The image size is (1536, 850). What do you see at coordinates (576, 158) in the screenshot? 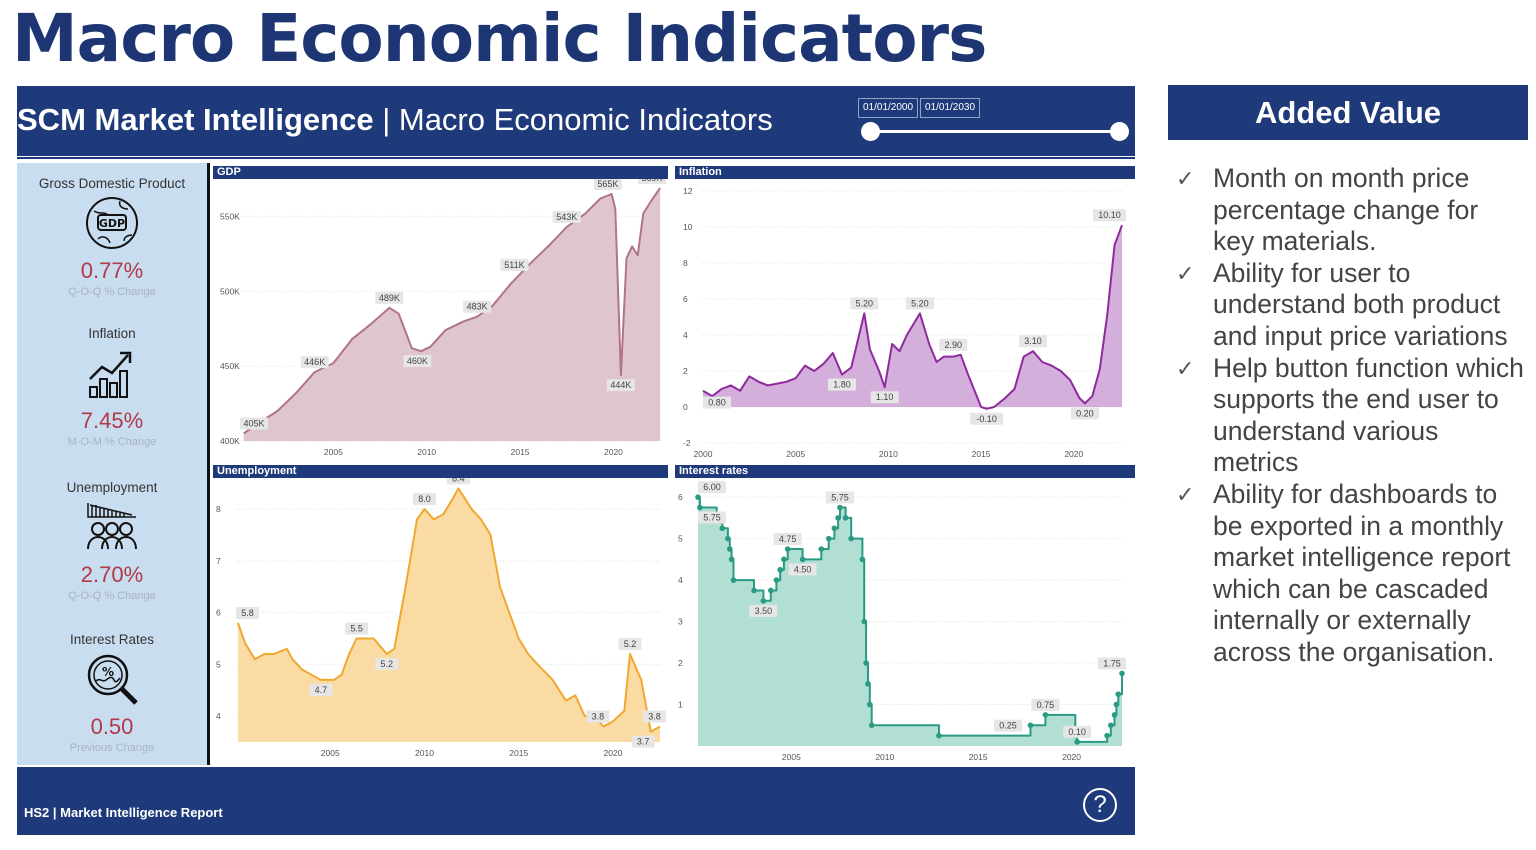
I see `header-divider` at bounding box center [576, 158].